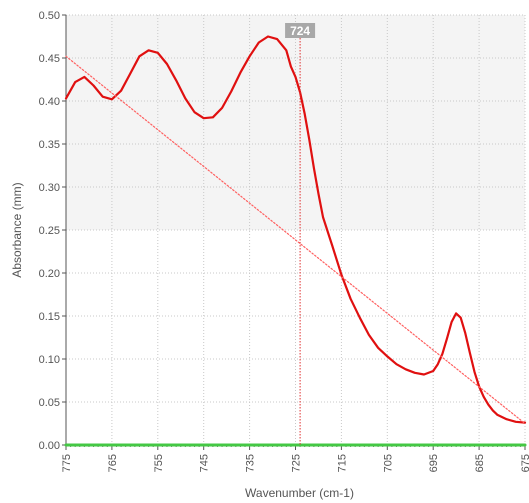 The image size is (529, 503). I want to click on x-tick-label: 685, so click(480, 463).